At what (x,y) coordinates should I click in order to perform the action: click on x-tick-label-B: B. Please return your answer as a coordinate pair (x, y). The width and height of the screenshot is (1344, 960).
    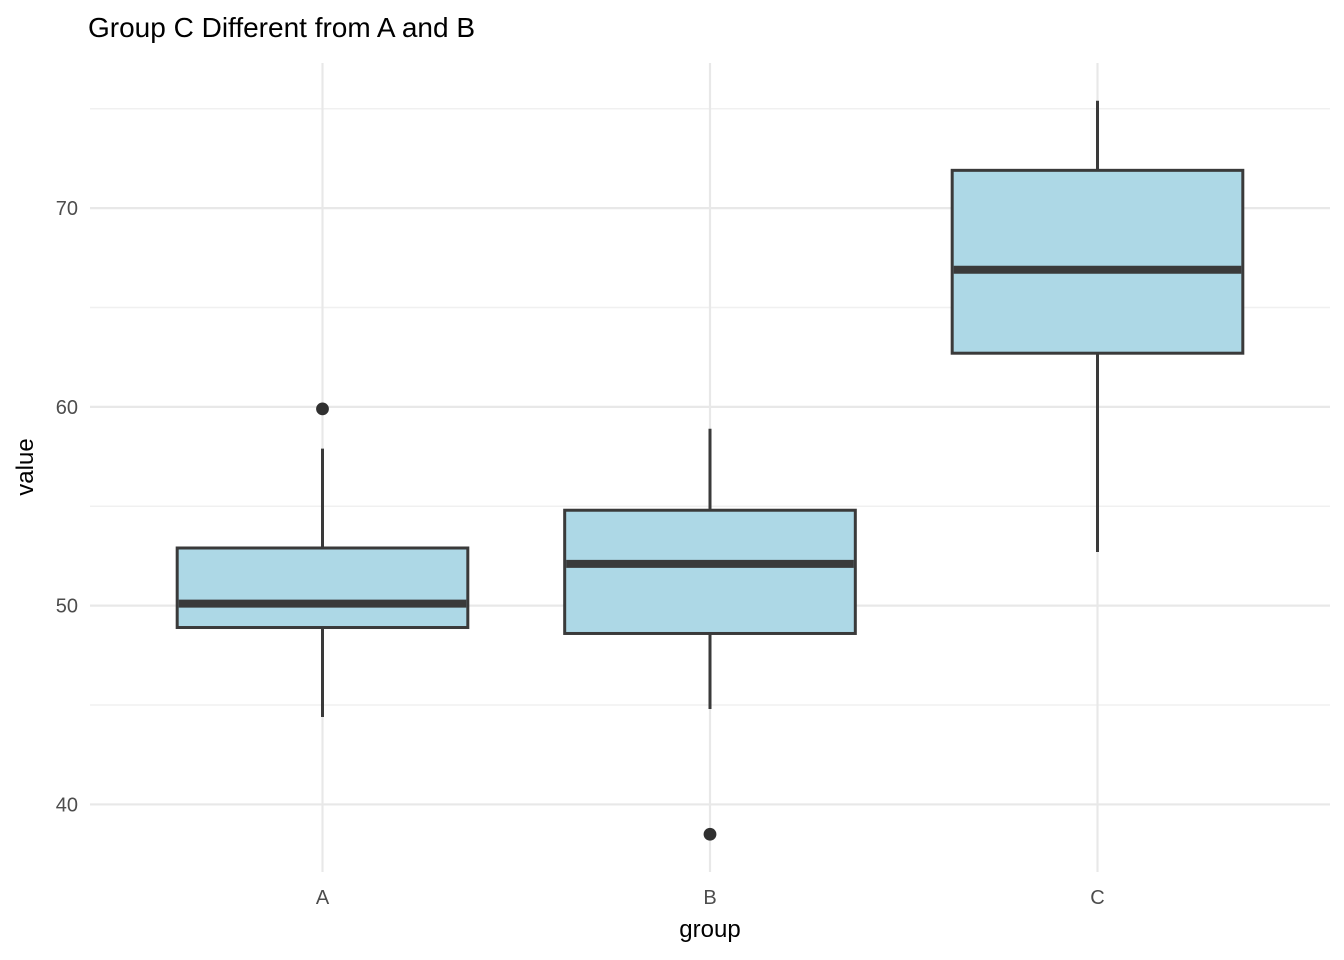
    Looking at the image, I should click on (709, 898).